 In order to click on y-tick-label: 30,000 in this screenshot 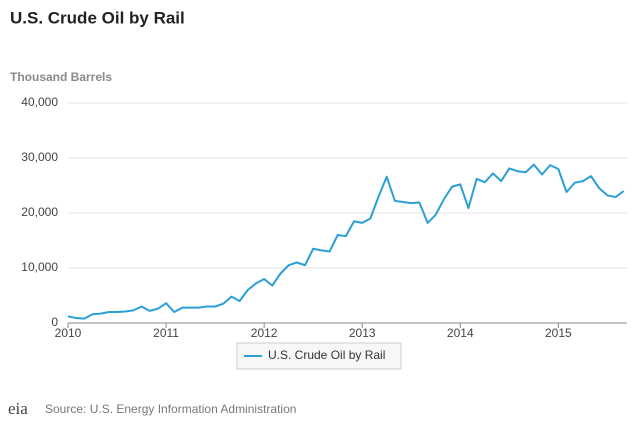, I will do `click(39, 157)`.